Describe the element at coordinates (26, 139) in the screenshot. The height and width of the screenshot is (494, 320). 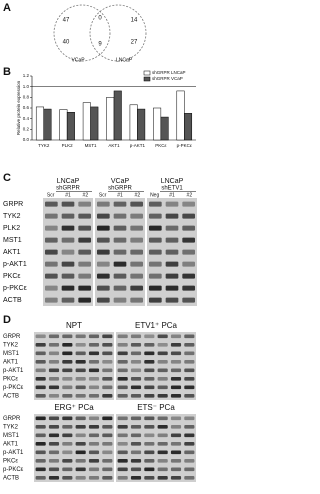
I see `y-tick-label: 0.0` at that location.